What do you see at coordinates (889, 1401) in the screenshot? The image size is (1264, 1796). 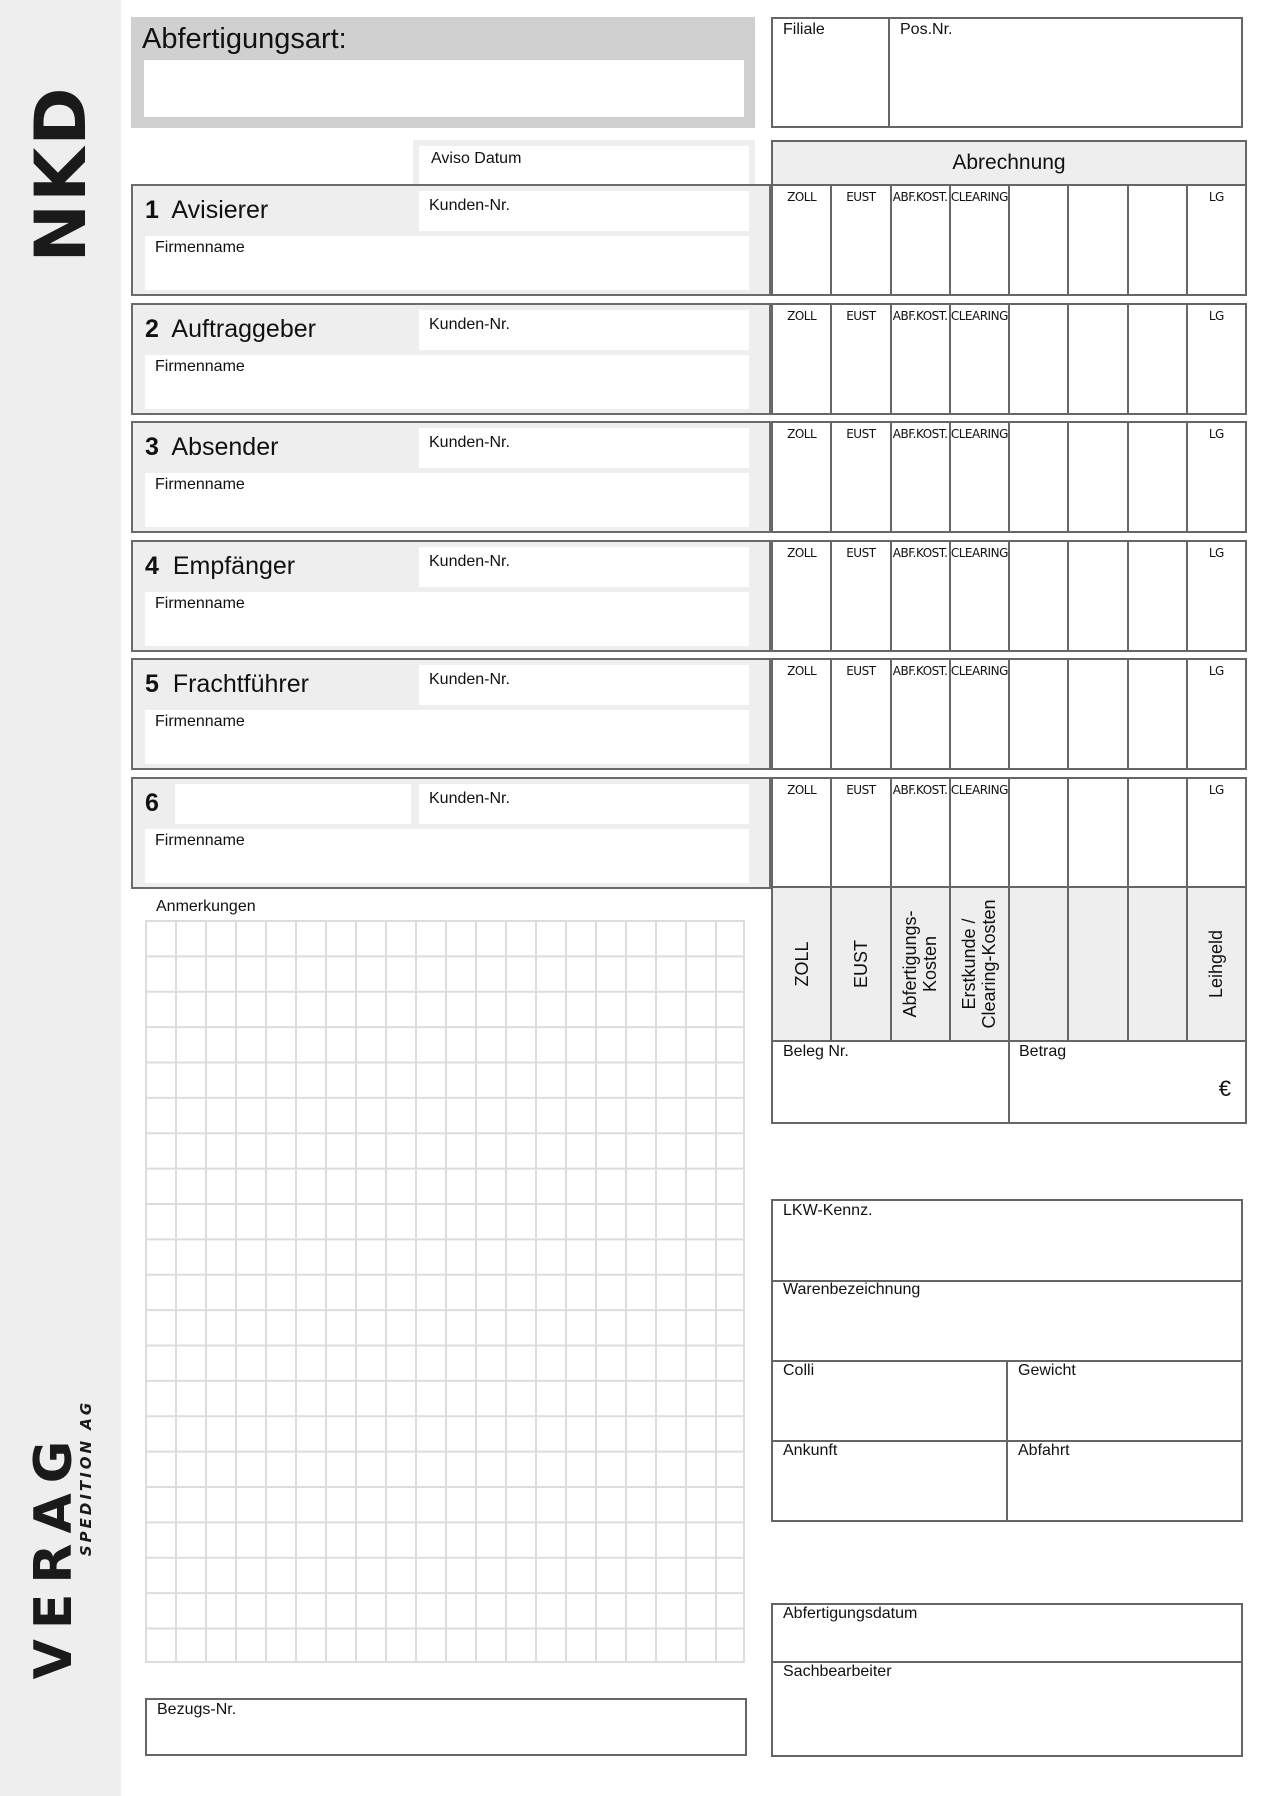 I see `colli-field: Colli` at bounding box center [889, 1401].